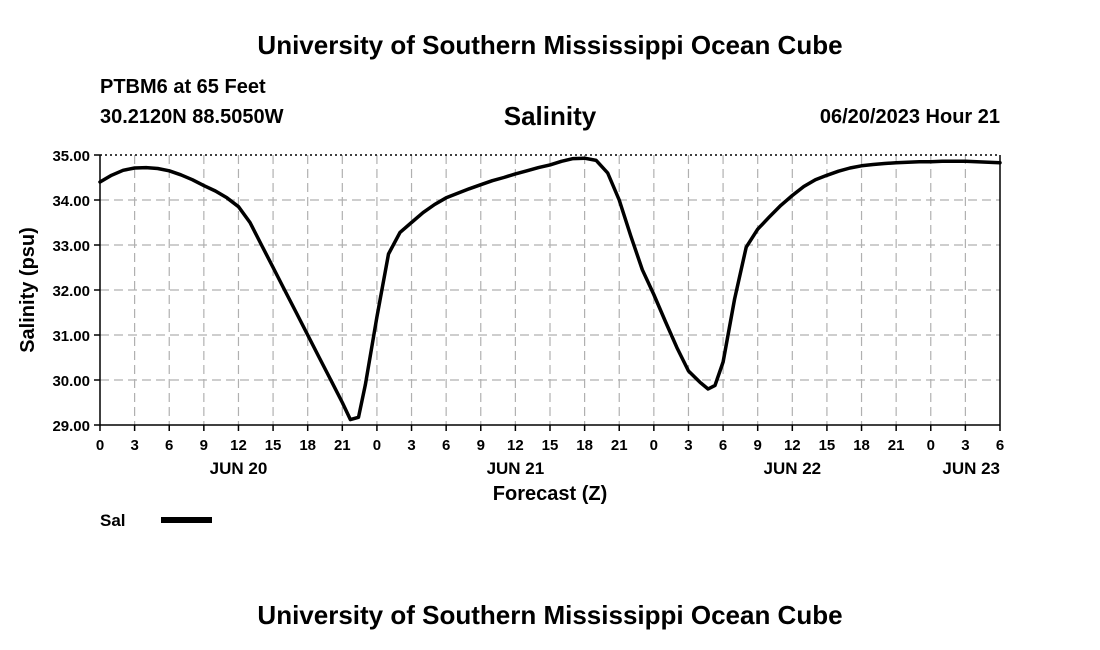 This screenshot has width=1100, height=650. What do you see at coordinates (71, 201) in the screenshot?
I see `y-tick-label: 34.00` at bounding box center [71, 201].